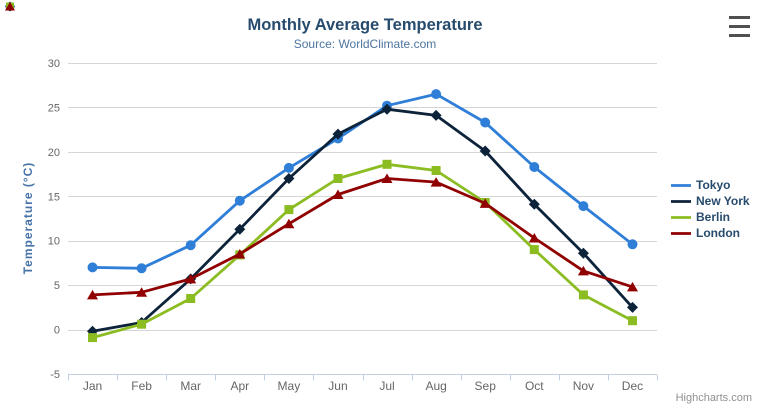 The width and height of the screenshot is (769, 416). What do you see at coordinates (289, 386) in the screenshot?
I see `x-axis-label-may: May` at bounding box center [289, 386].